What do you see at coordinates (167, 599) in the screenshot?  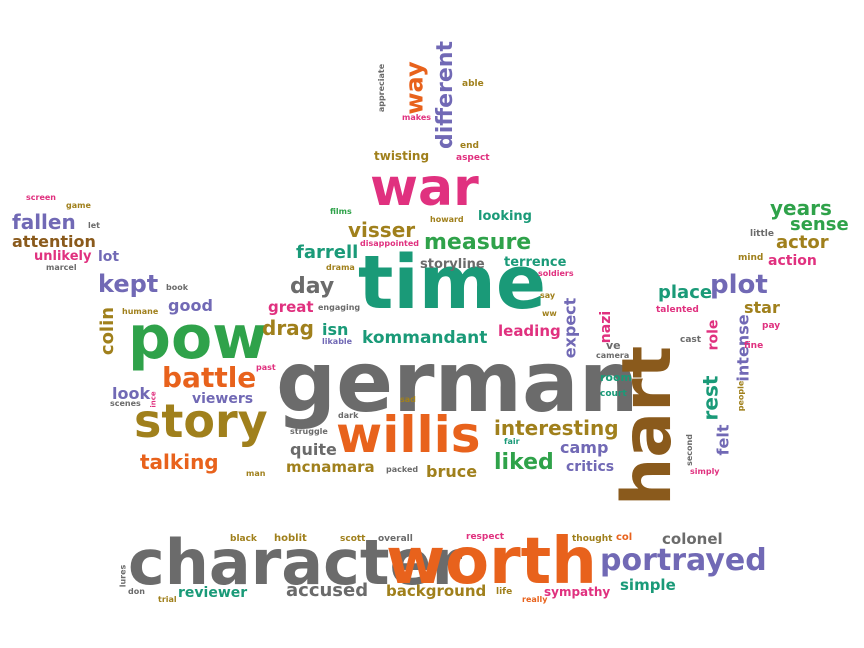 I see `word-don: trial` at bounding box center [167, 599].